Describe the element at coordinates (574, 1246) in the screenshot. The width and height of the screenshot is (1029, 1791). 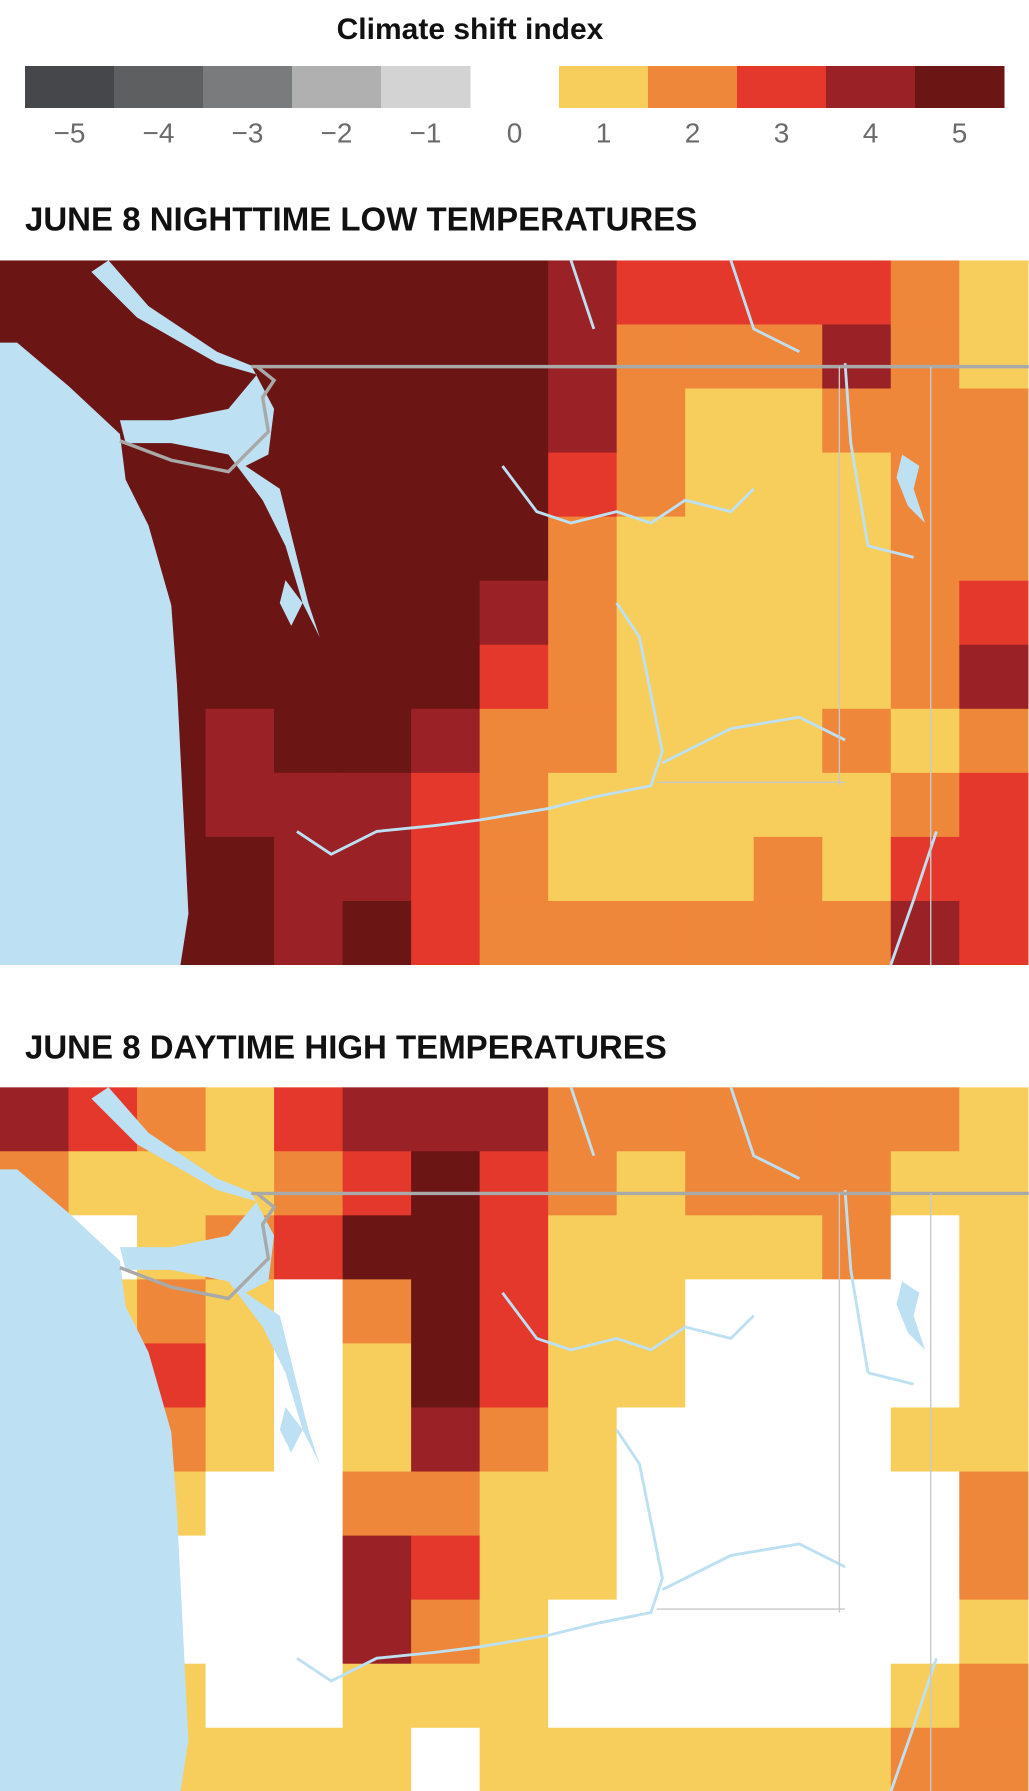
I see `border` at that location.